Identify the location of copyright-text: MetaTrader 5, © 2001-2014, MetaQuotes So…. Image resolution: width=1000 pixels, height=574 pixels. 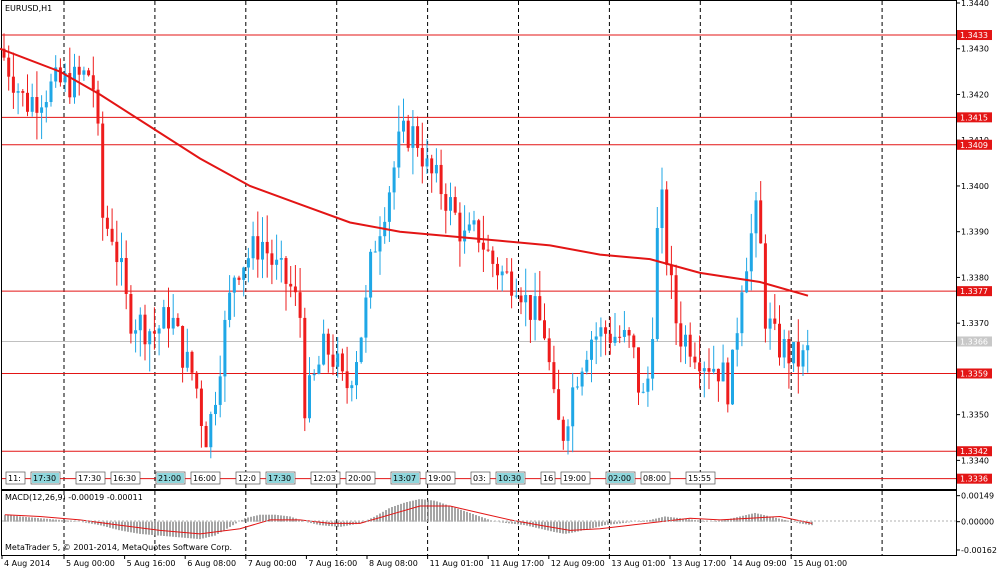
(118, 547).